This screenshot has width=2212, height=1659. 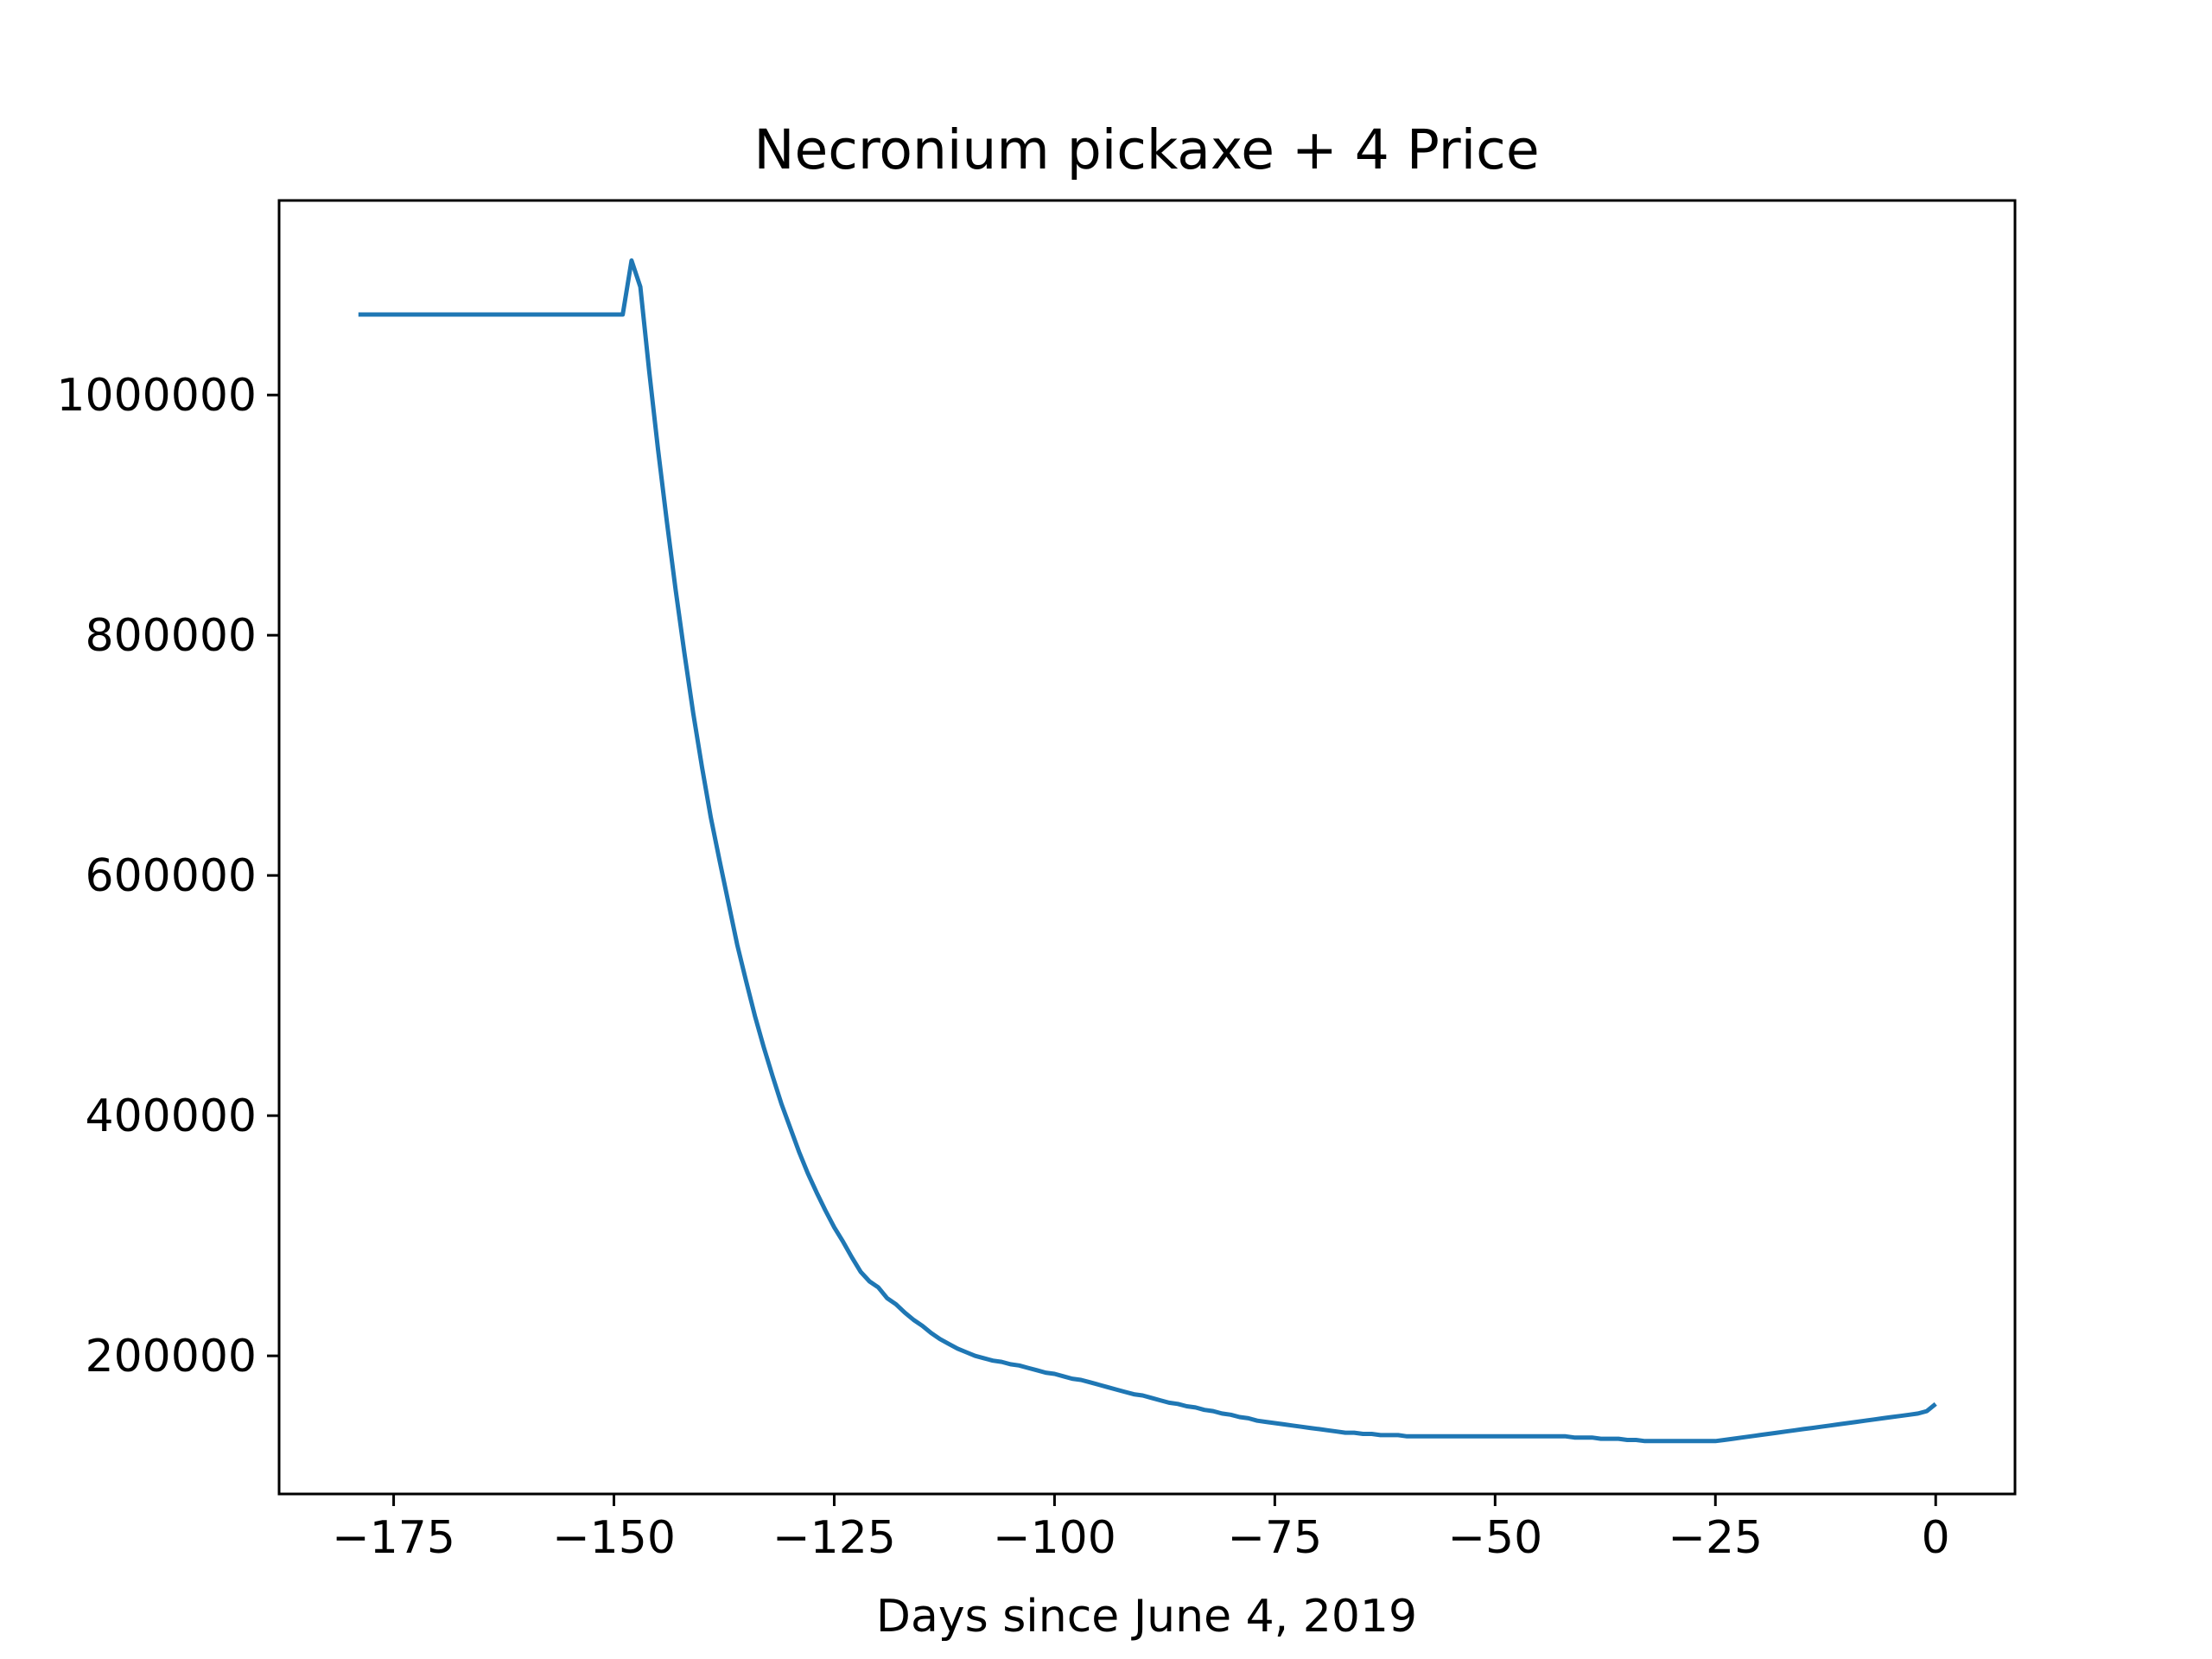 I want to click on x-tick-label: −150, so click(x=614, y=1538).